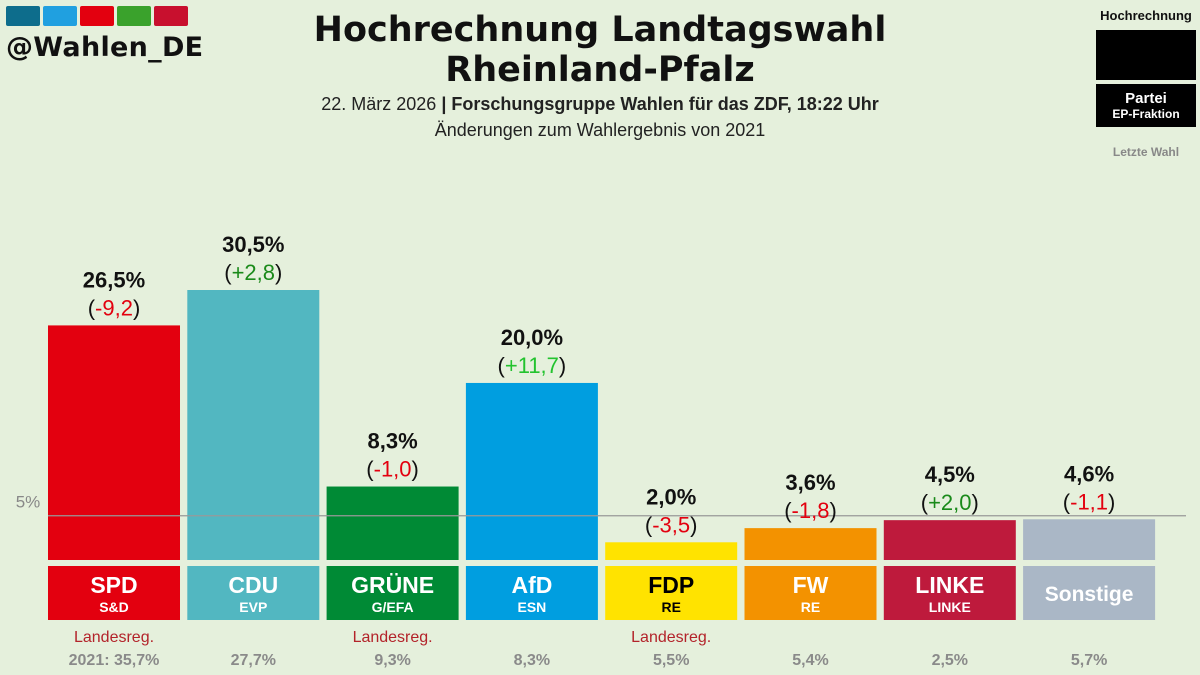 This screenshot has height=675, width=1200. I want to click on party-faction-2: G/EFA, so click(393, 607).